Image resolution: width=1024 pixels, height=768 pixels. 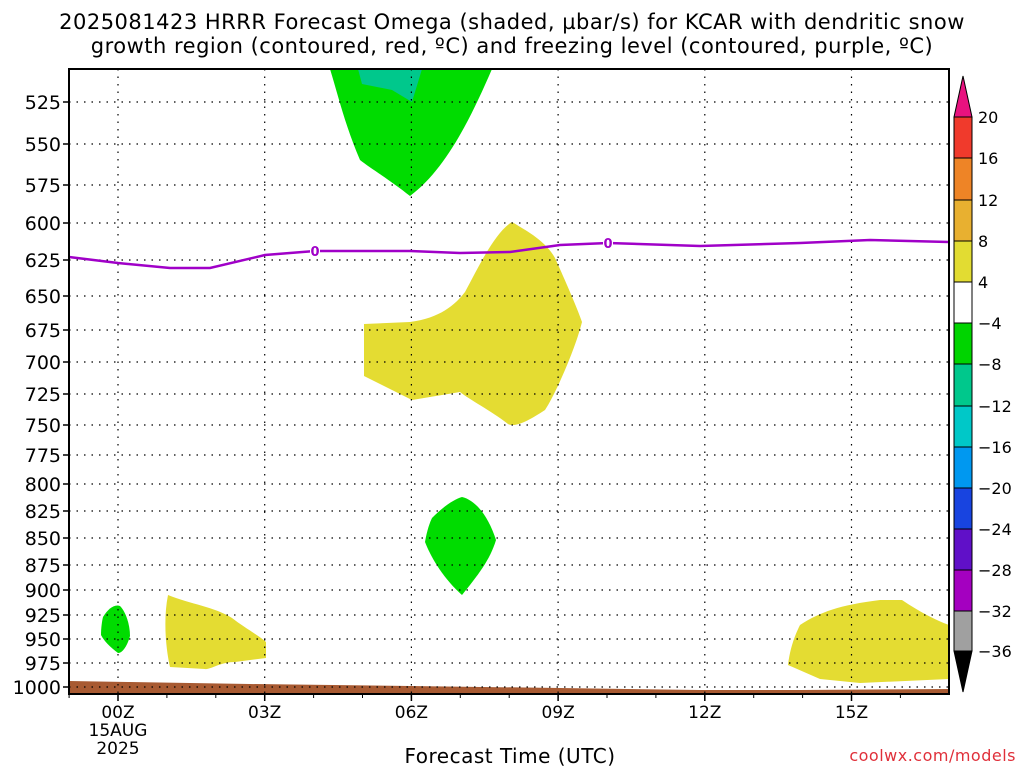 What do you see at coordinates (411, 713) in the screenshot?
I see `x-tick-label: 06Z` at bounding box center [411, 713].